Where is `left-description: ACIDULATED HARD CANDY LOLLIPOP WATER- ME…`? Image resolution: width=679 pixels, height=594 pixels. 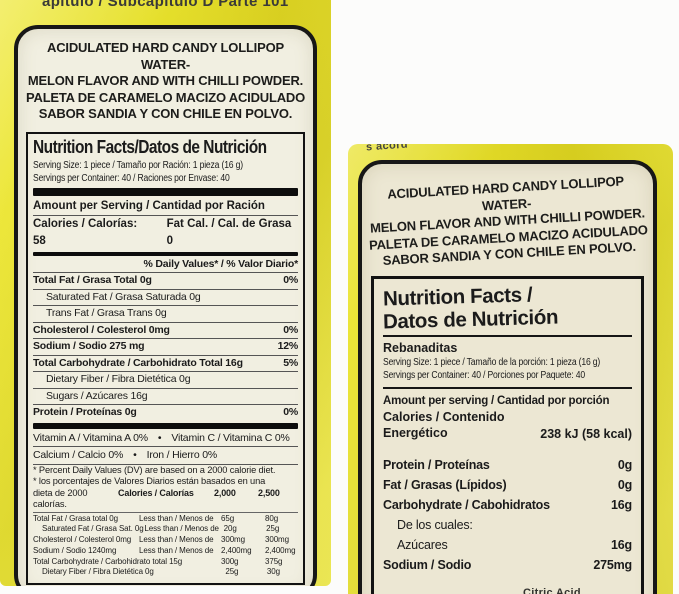 left-description: ACIDULATED HARD CANDY LOLLIPOP WATER- ME… is located at coordinates (165, 81).